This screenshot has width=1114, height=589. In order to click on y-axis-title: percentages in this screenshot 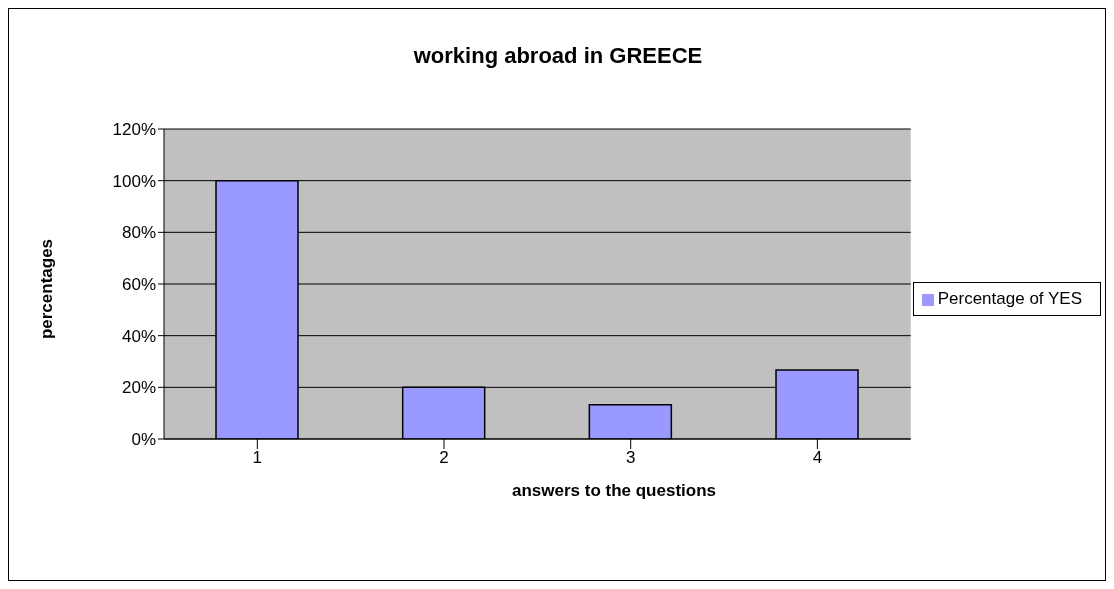, I will do `click(47, 289)`.